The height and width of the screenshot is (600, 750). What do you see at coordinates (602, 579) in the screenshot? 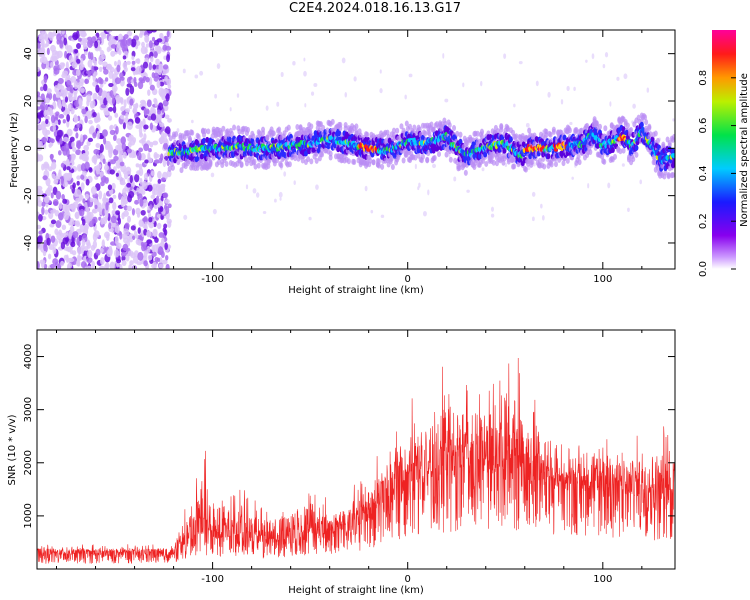
I see `x-tick-label: 100` at bounding box center [602, 579].